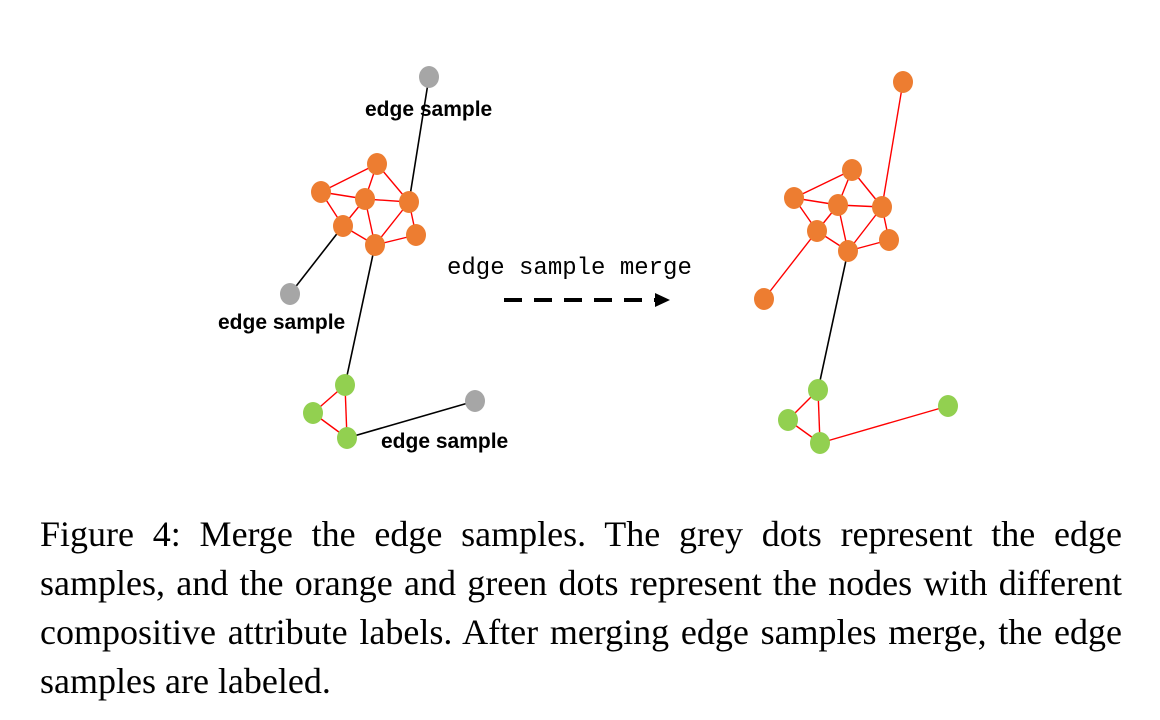  I want to click on edge-to-sample-bottom, so click(411, 419).